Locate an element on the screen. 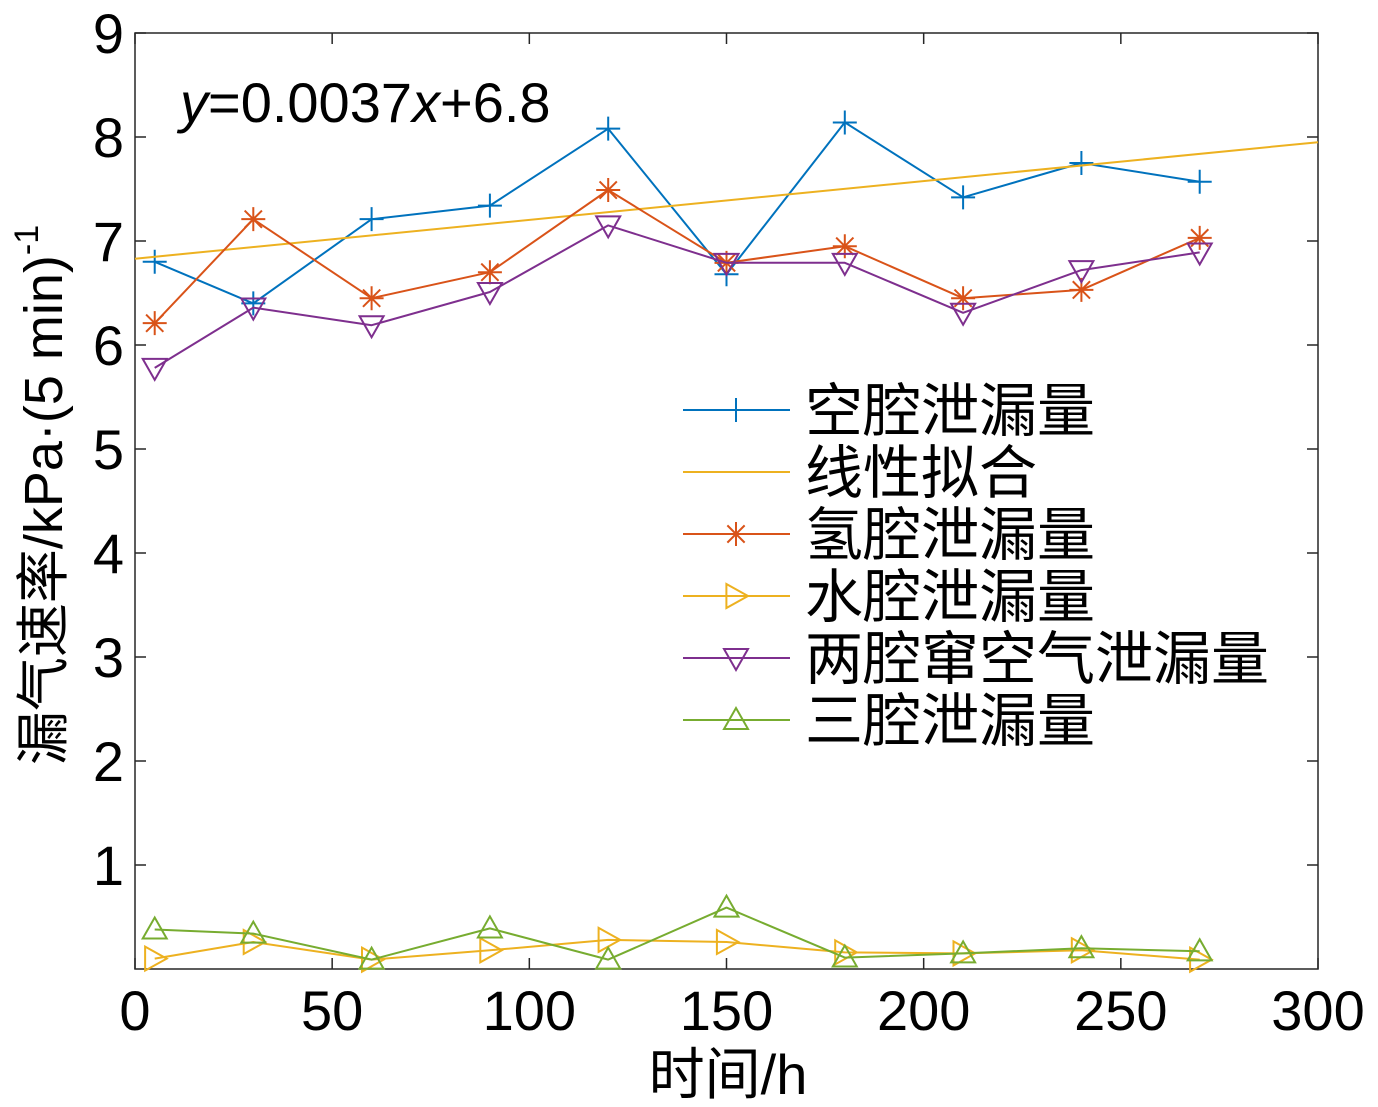 This screenshot has height=1107, width=1378. legend-entry: 空腔泄漏量 is located at coordinates (889, 411).